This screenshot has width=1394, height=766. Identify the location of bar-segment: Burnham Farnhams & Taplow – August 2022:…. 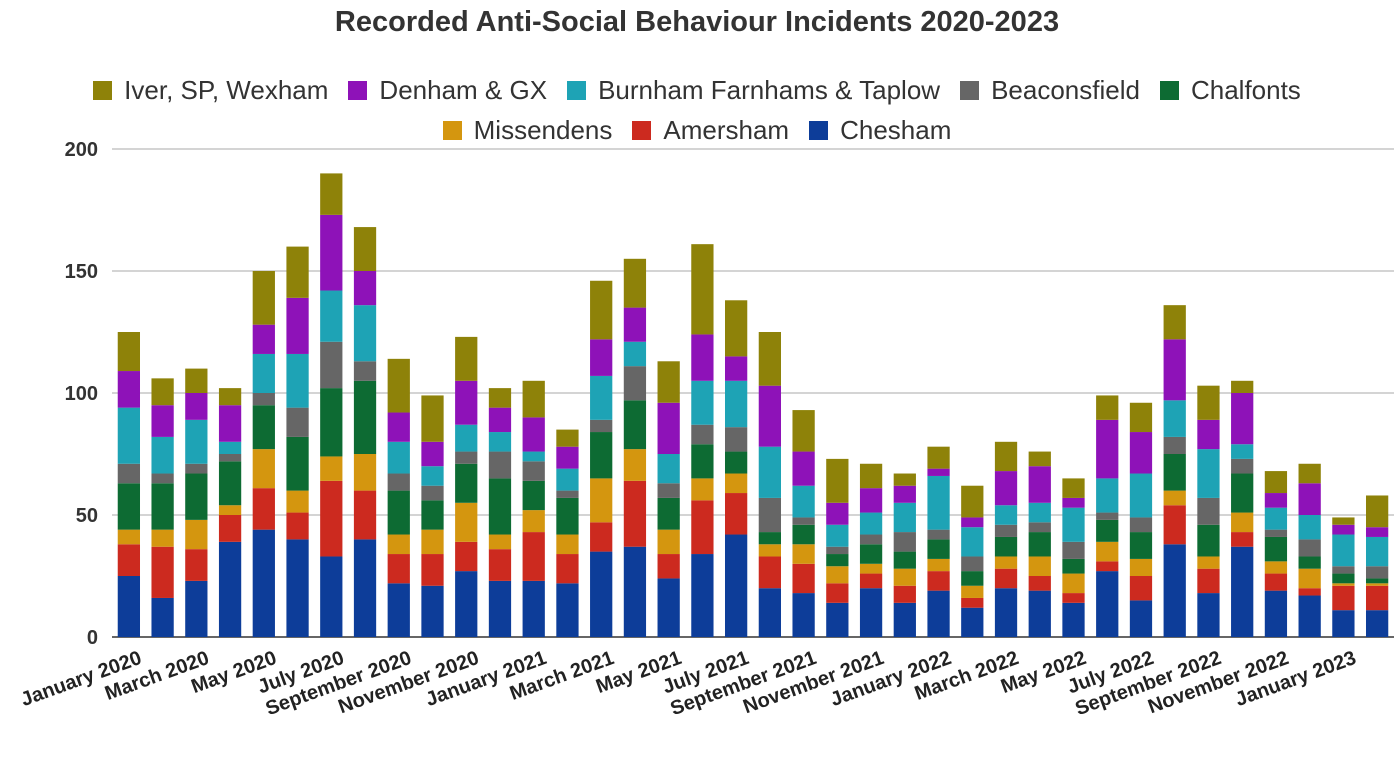
(1174, 418).